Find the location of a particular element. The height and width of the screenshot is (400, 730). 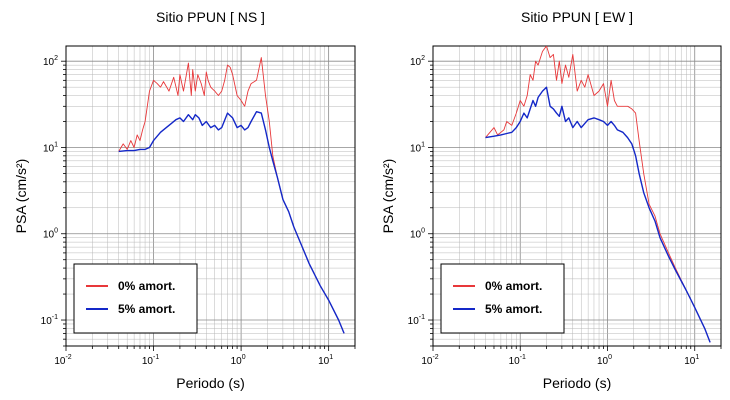

chart-title: Sitio PPUN [ NS ] is located at coordinates (210, 17).